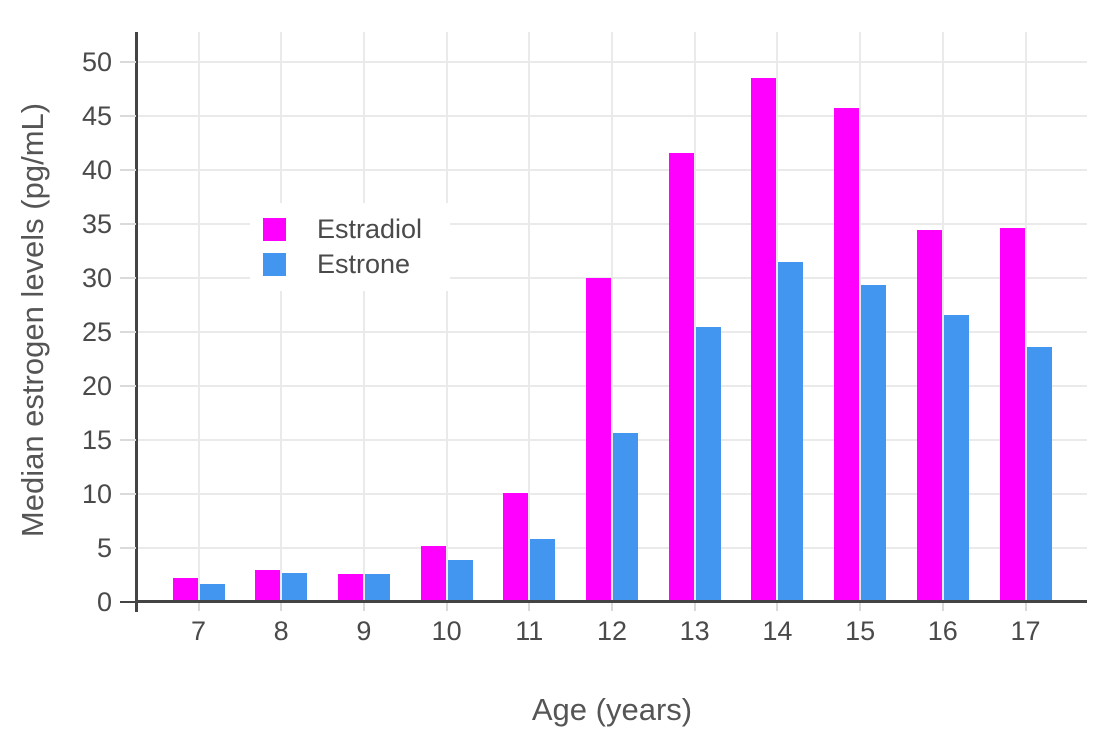  Describe the element at coordinates (96, 494) in the screenshot. I see `y-tick-label: 10` at that location.